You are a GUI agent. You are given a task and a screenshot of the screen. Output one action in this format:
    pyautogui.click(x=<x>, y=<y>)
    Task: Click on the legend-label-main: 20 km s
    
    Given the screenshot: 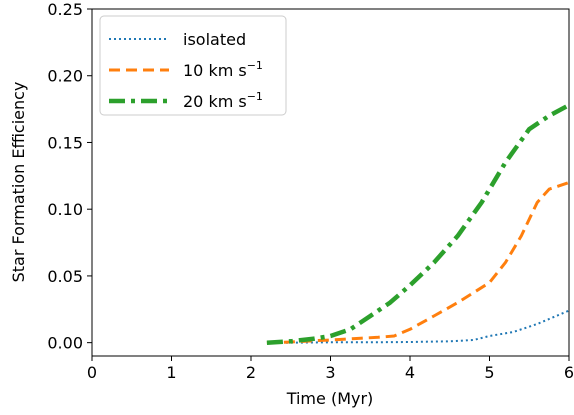 What is the action you would take?
    pyautogui.click(x=215, y=101)
    